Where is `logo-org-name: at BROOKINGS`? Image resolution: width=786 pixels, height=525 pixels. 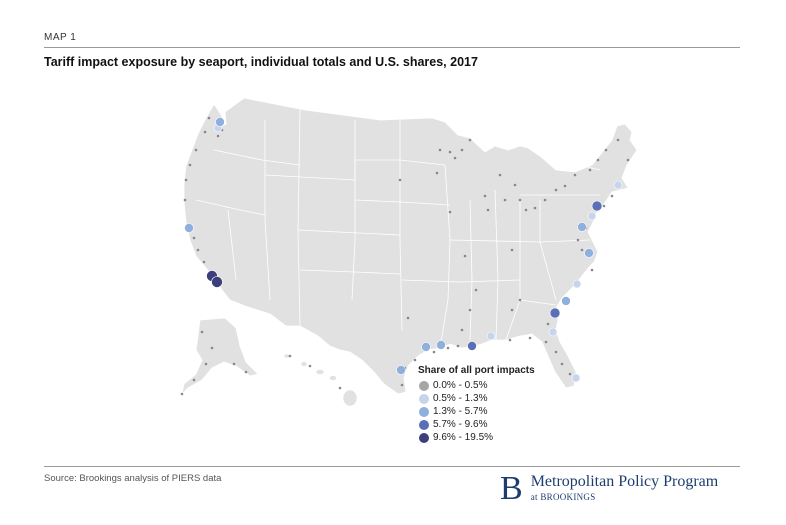 logo-org-name: at BROOKINGS is located at coordinates (563, 497).